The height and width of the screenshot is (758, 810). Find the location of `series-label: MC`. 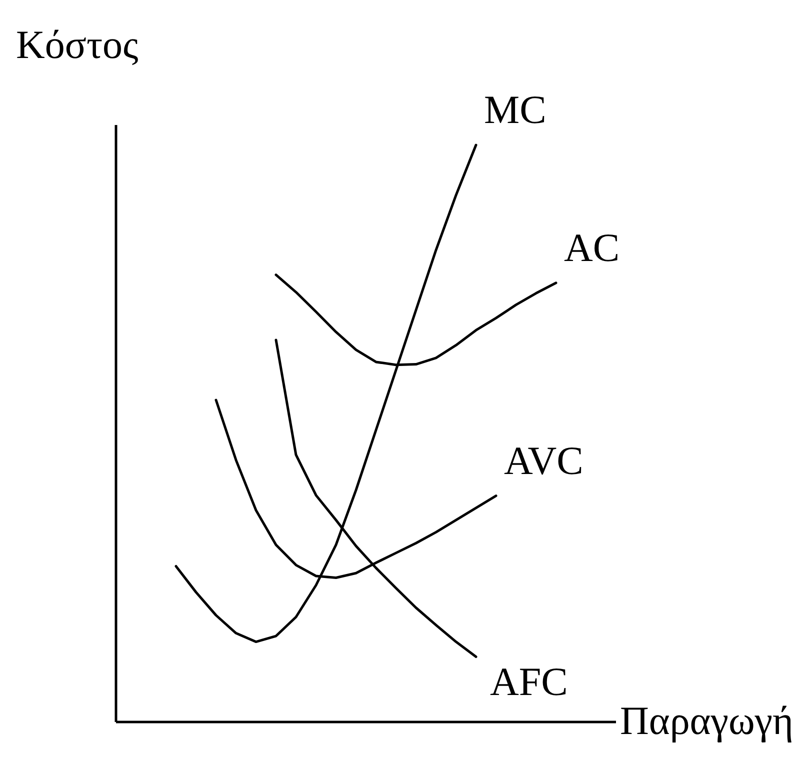

series-label: MC is located at coordinates (515, 109).